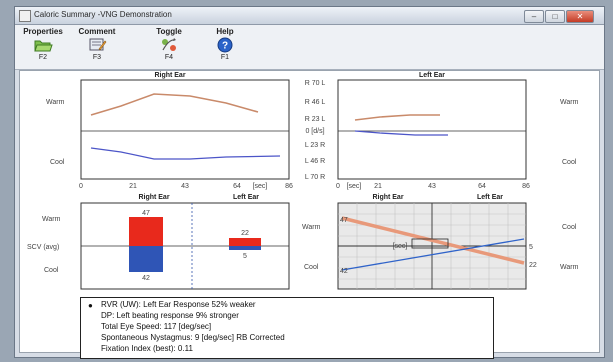 This screenshot has width=613, height=362. What do you see at coordinates (225, 57) in the screenshot?
I see `help-key: F1` at bounding box center [225, 57].